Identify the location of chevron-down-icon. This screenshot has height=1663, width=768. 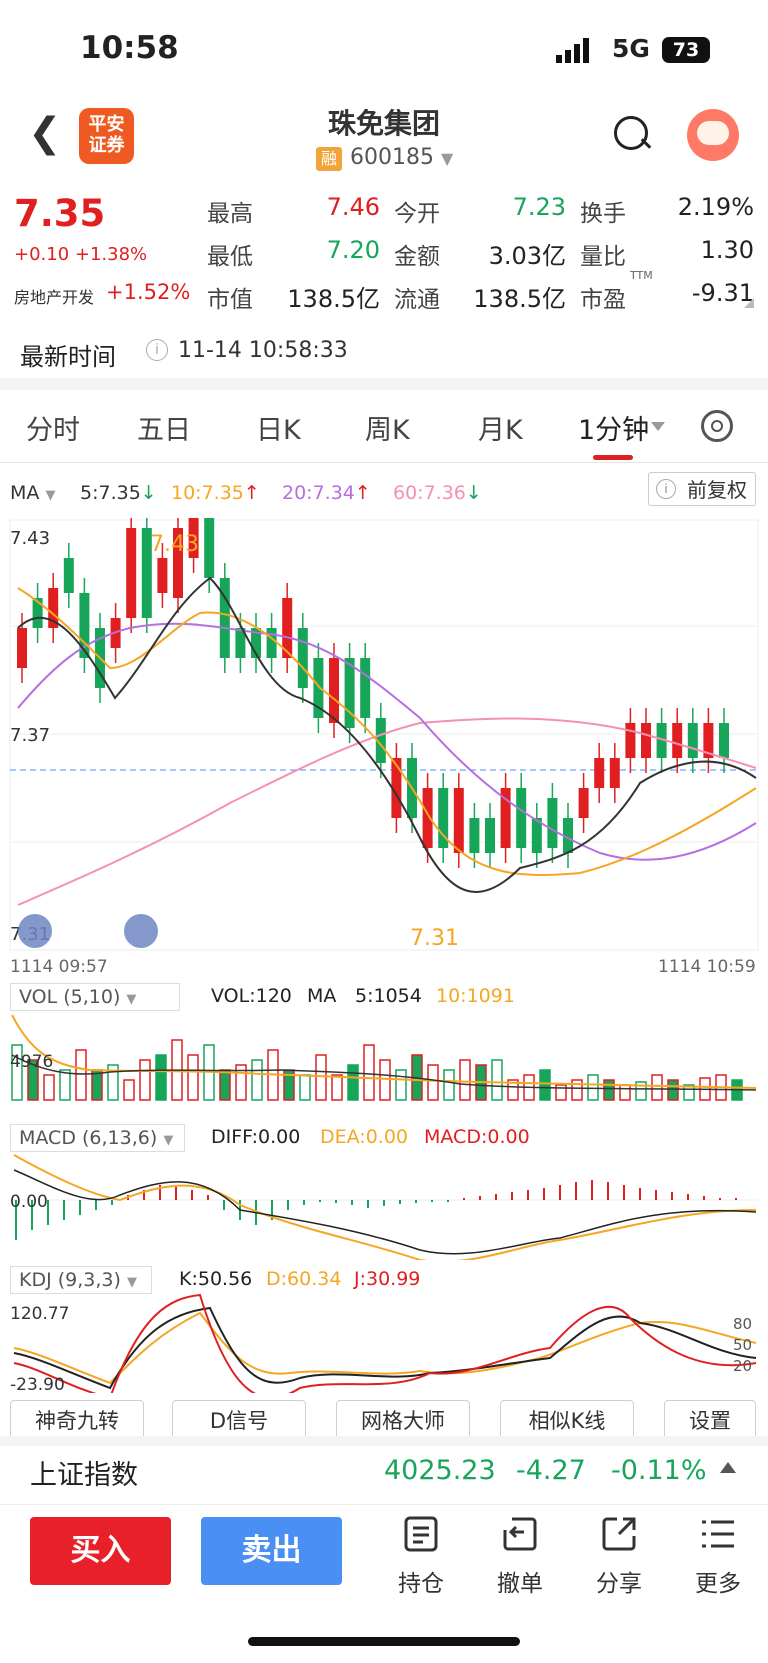
(658, 426).